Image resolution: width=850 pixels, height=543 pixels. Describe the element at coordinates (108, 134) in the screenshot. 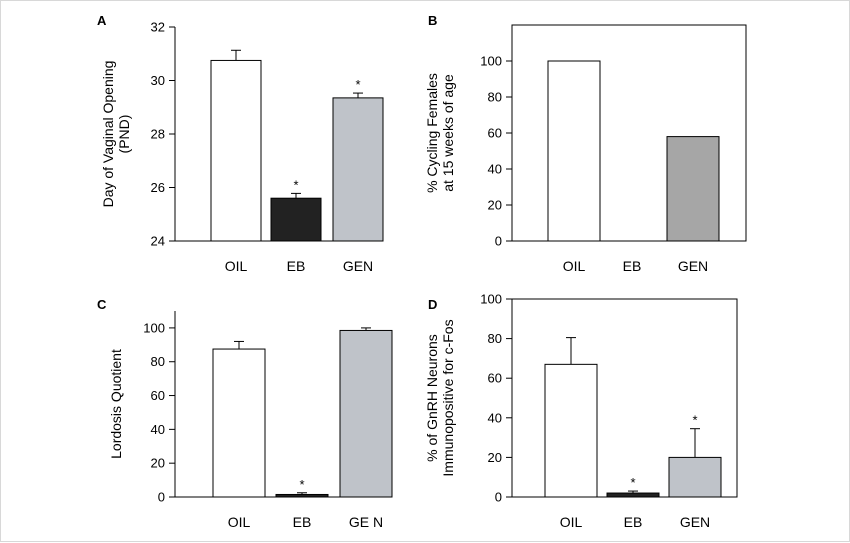

I see `y-axis-title: Day of Vaginal Opening` at that location.